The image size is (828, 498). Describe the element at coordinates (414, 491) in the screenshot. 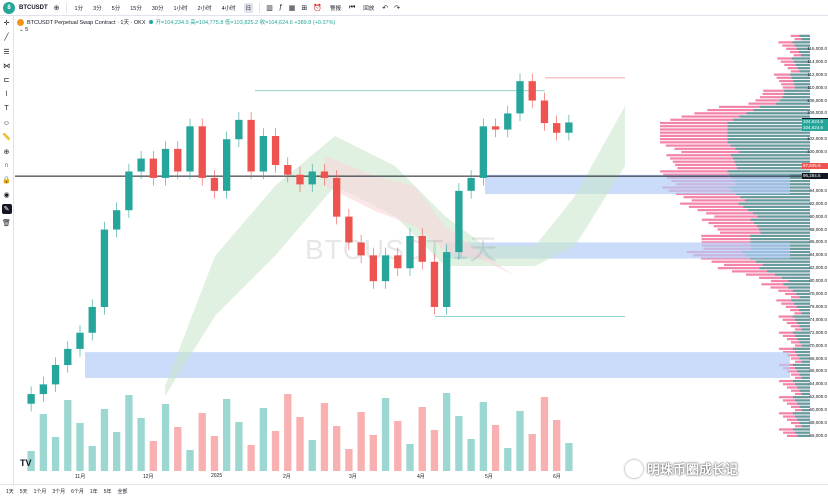

I see `bottom-range-bar: 1天 5天 1个月 3个月 6个月 1年 5年 全部` at that location.